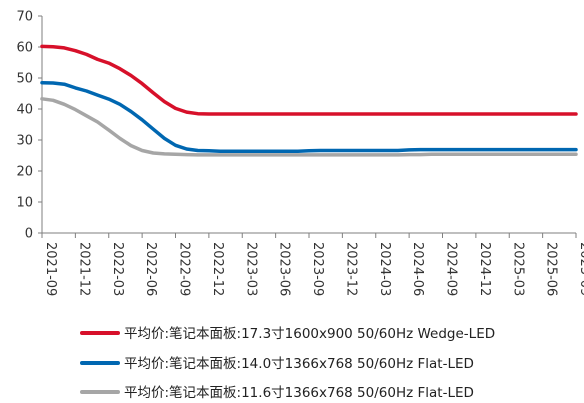 This screenshot has width=584, height=403. What do you see at coordinates (451, 269) in the screenshot?
I see `x-tick-label: 2024-09` at bounding box center [451, 269].